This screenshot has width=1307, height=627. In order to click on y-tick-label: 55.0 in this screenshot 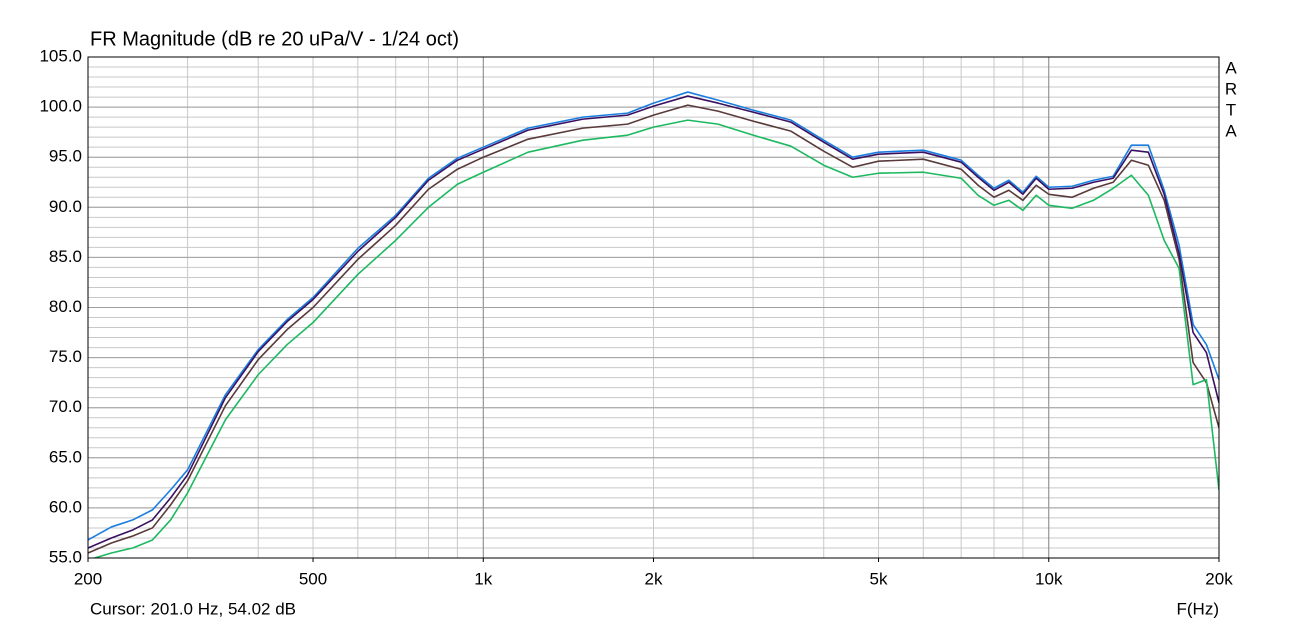, I will do `click(65, 556)`.